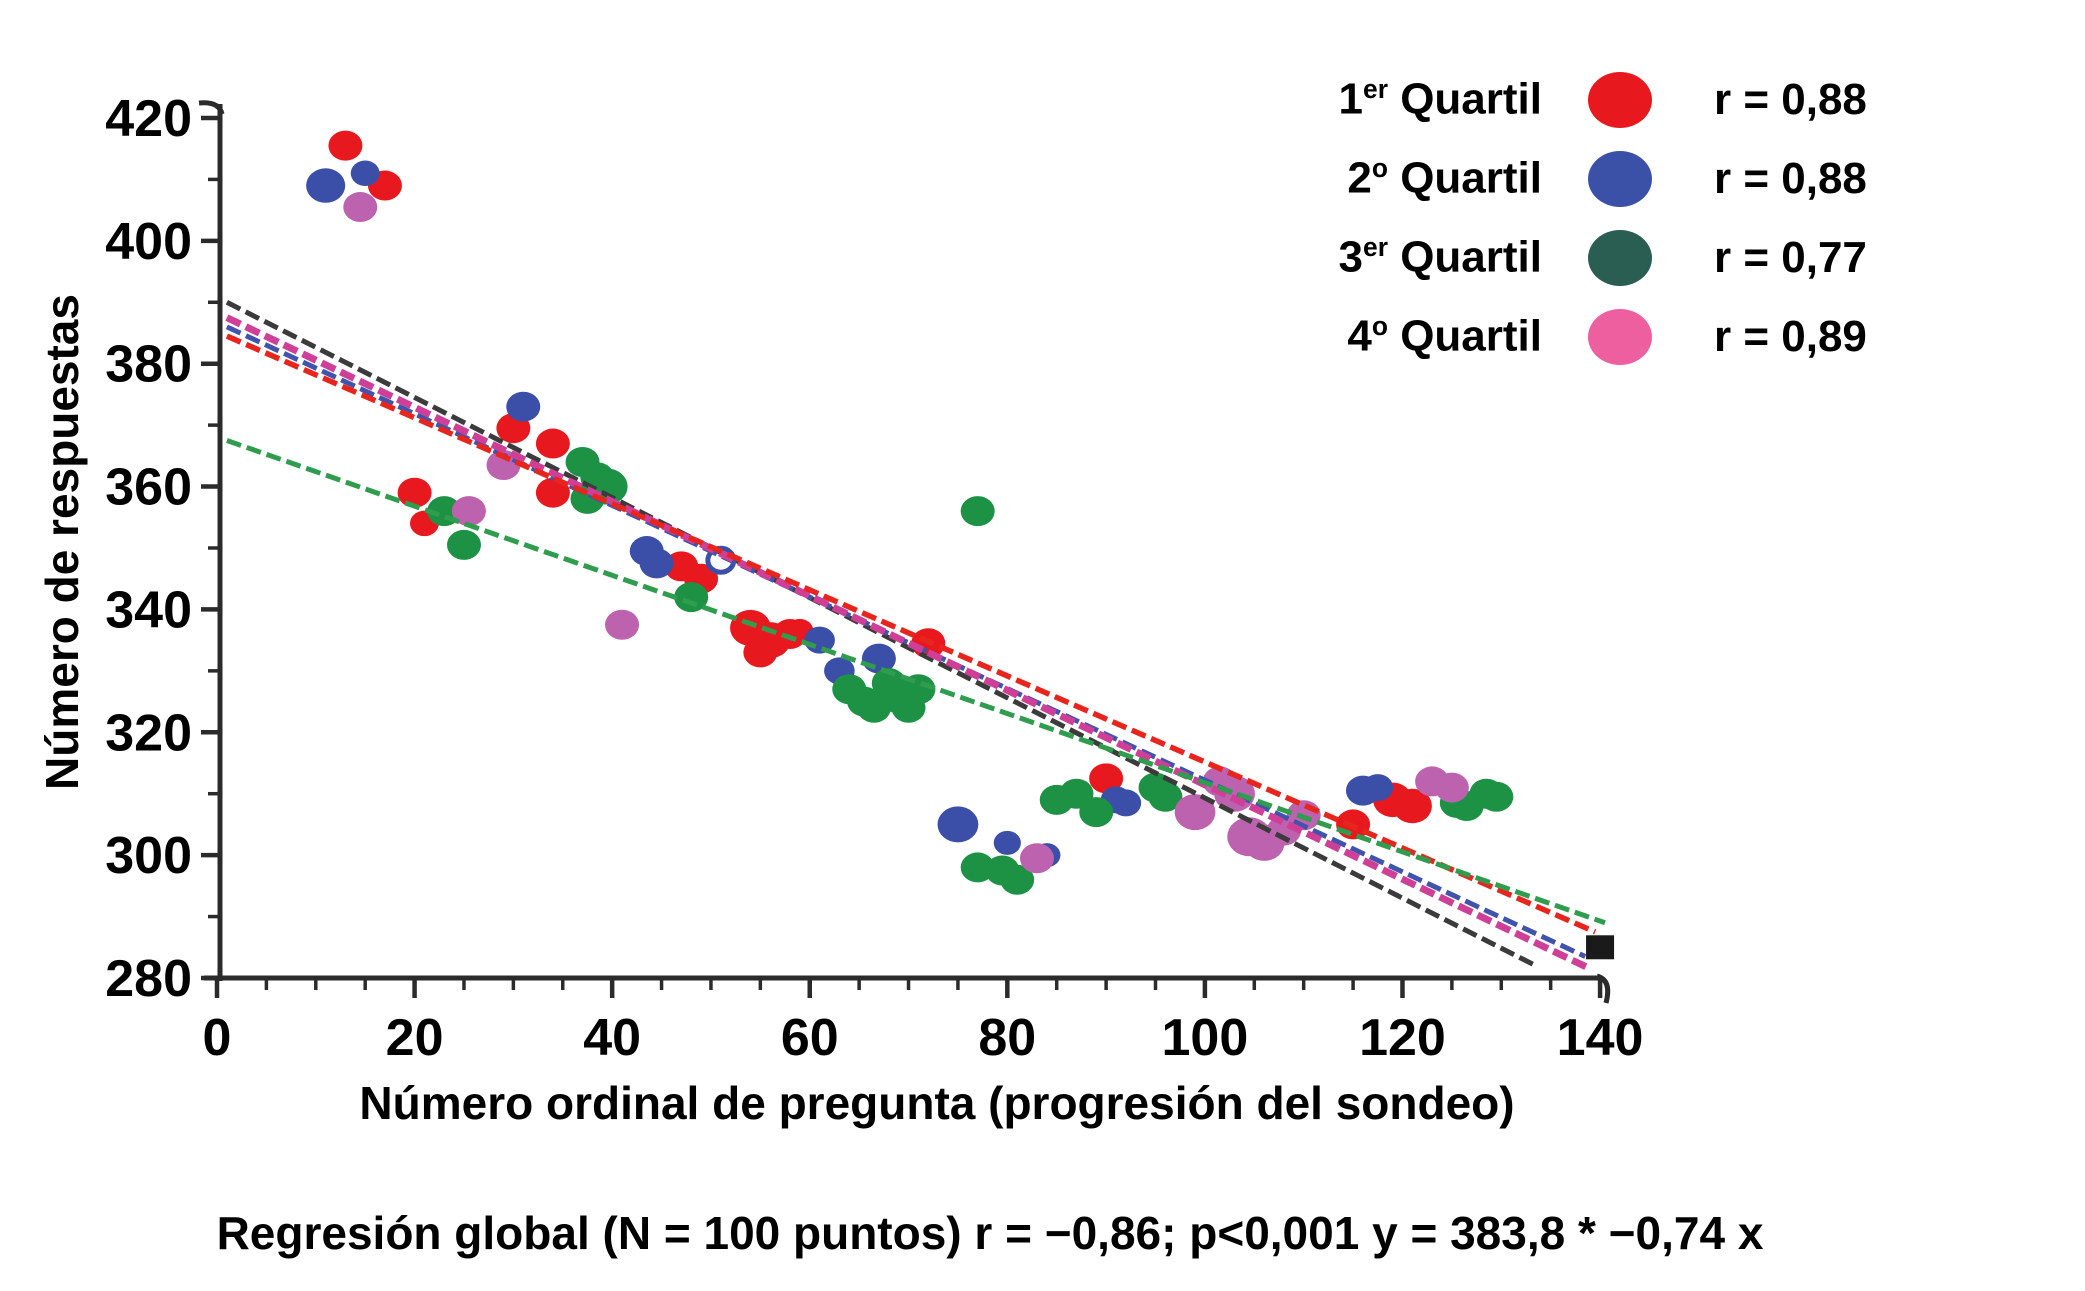  I want to click on legend-label: 2o Quartil, so click(1444, 178).